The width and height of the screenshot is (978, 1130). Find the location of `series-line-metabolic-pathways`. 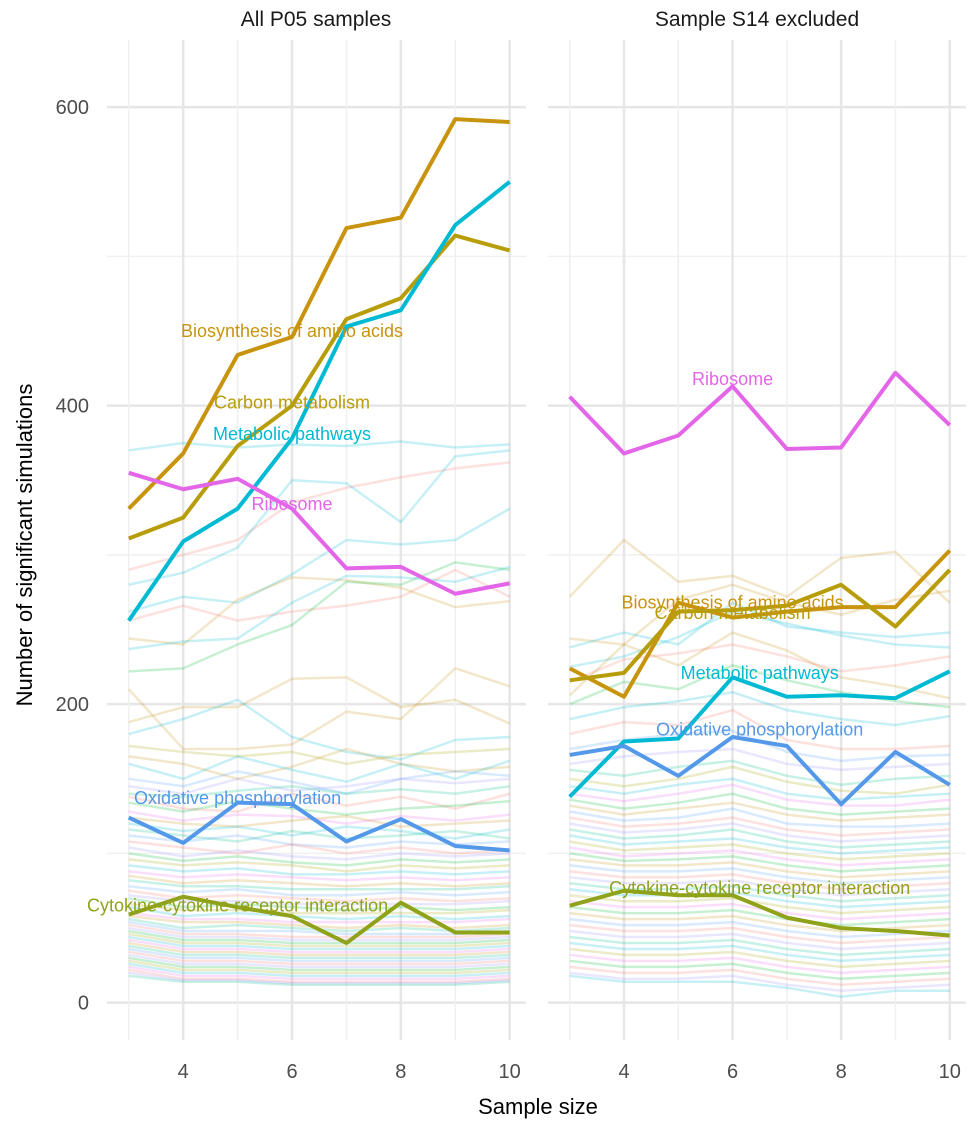

series-line-metabolic-pathways is located at coordinates (759, 734).